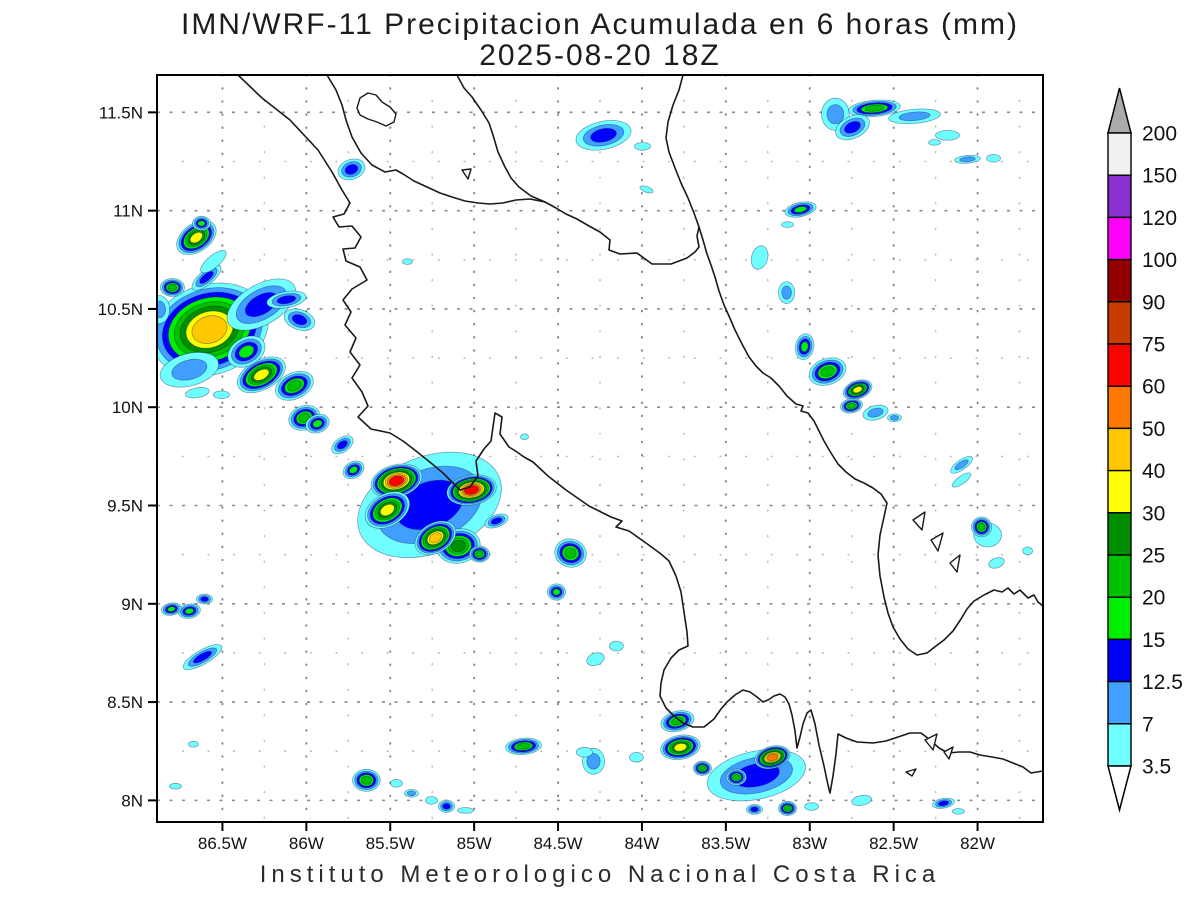 The image size is (1200, 900). What do you see at coordinates (121, 112) in the screenshot?
I see `y-tick-label: 11.5N` at bounding box center [121, 112].